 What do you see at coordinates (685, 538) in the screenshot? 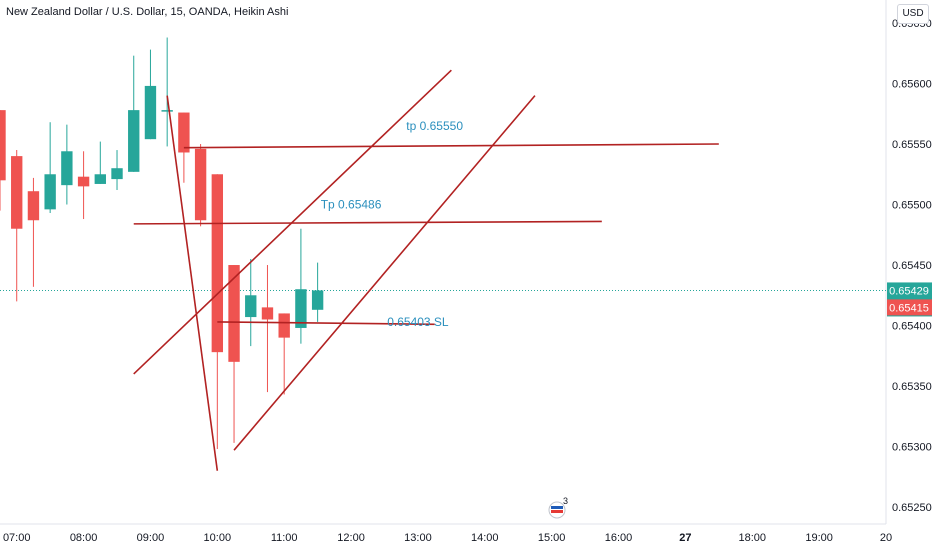
I see `x-tick-label: 27` at bounding box center [685, 538].